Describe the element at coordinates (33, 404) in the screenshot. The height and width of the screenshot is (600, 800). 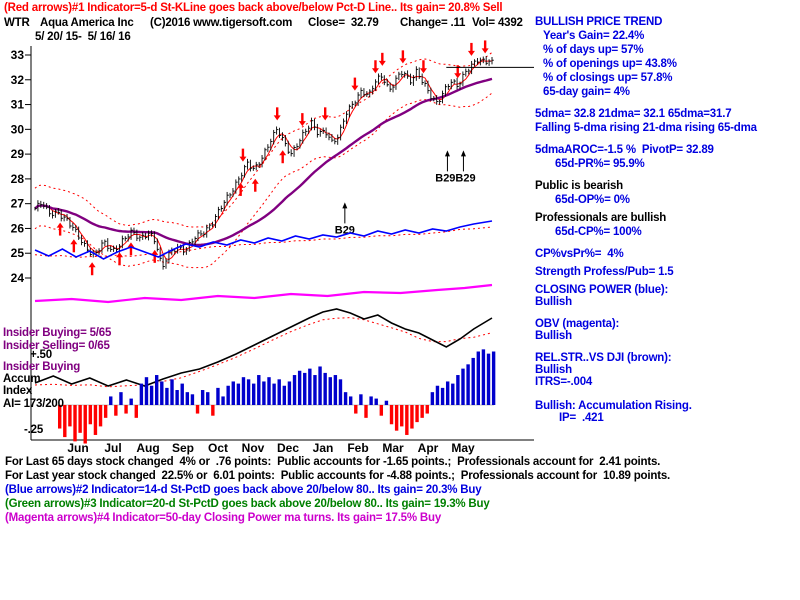
I see `ai-value: AI= 173/200` at that location.